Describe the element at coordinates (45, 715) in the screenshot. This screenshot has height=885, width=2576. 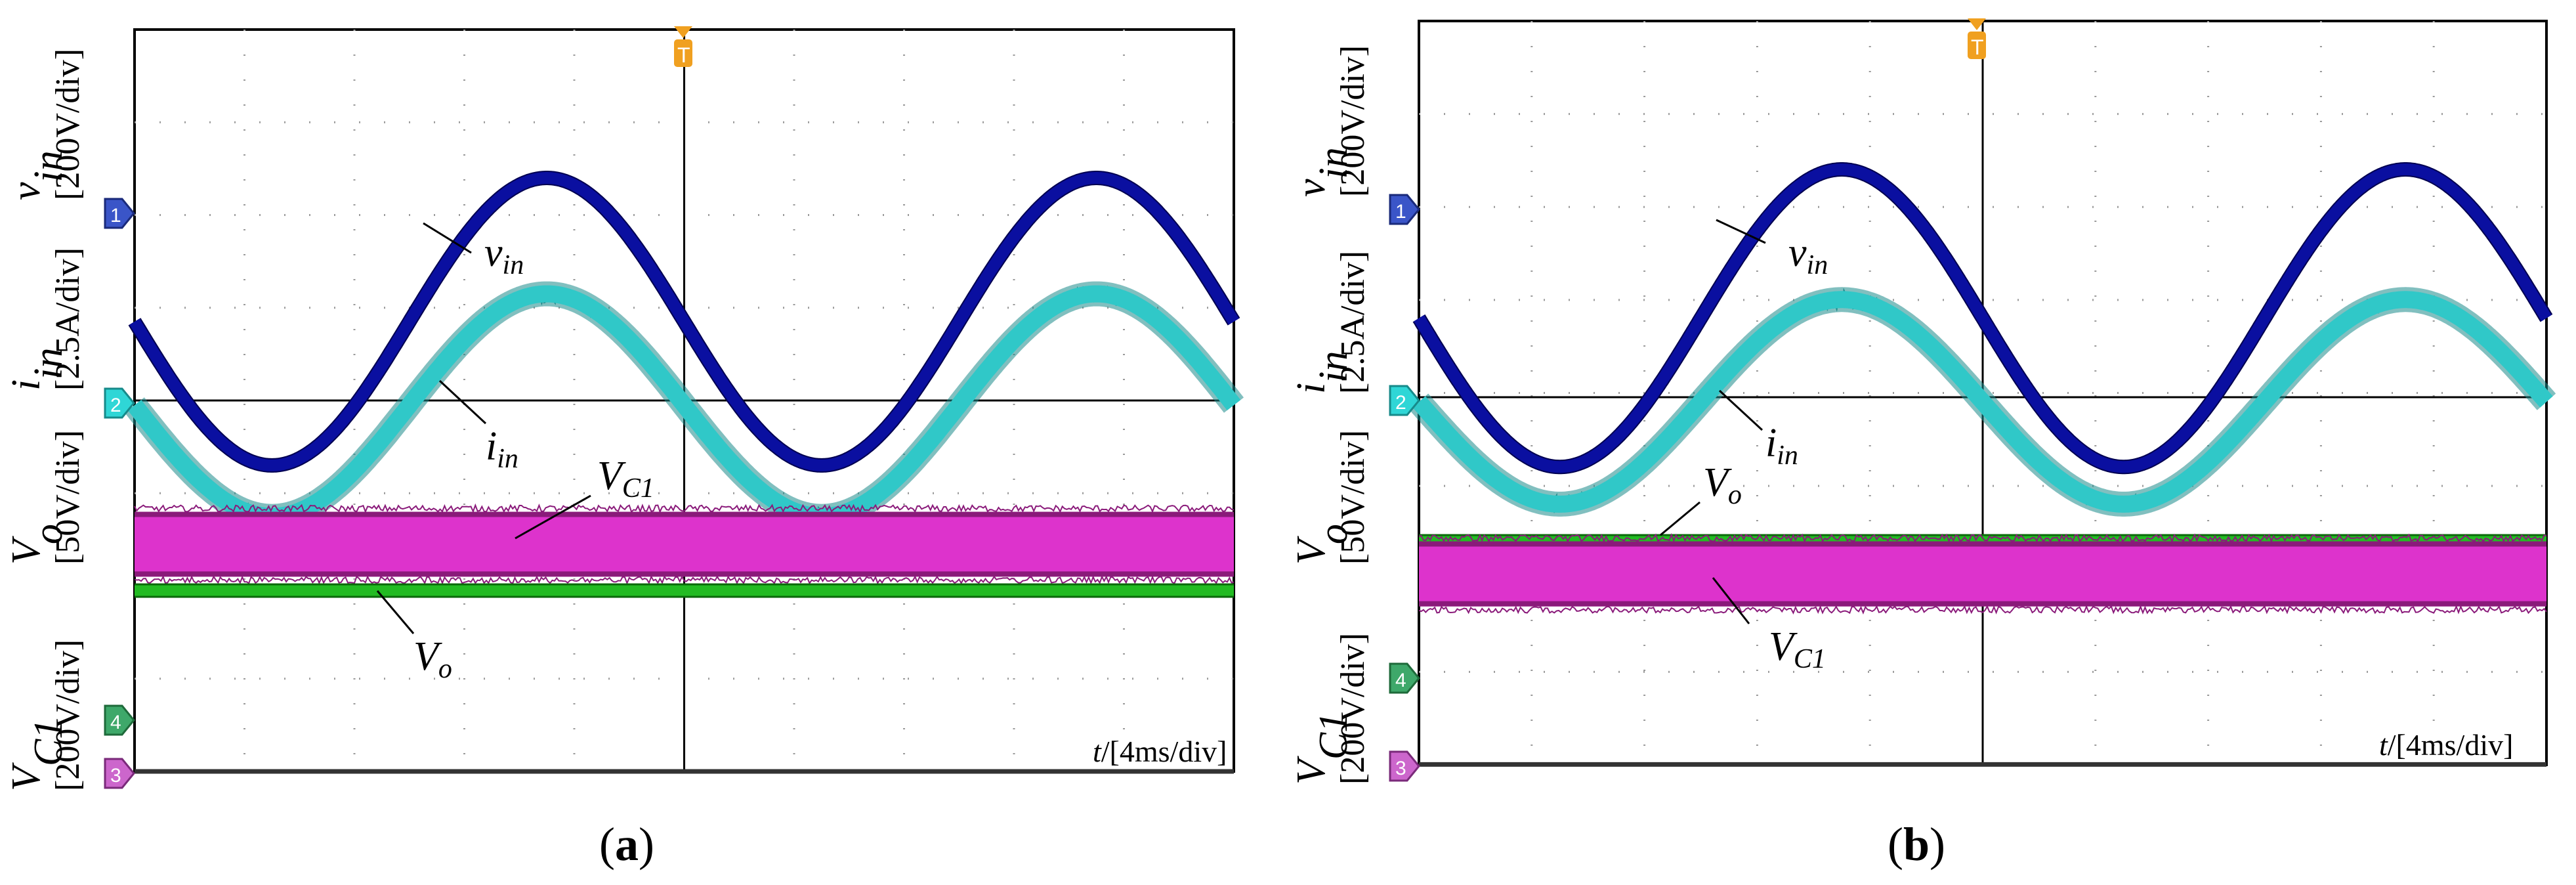
I see `channel-label-vc1-a: VC1 [200V/div]` at that location.